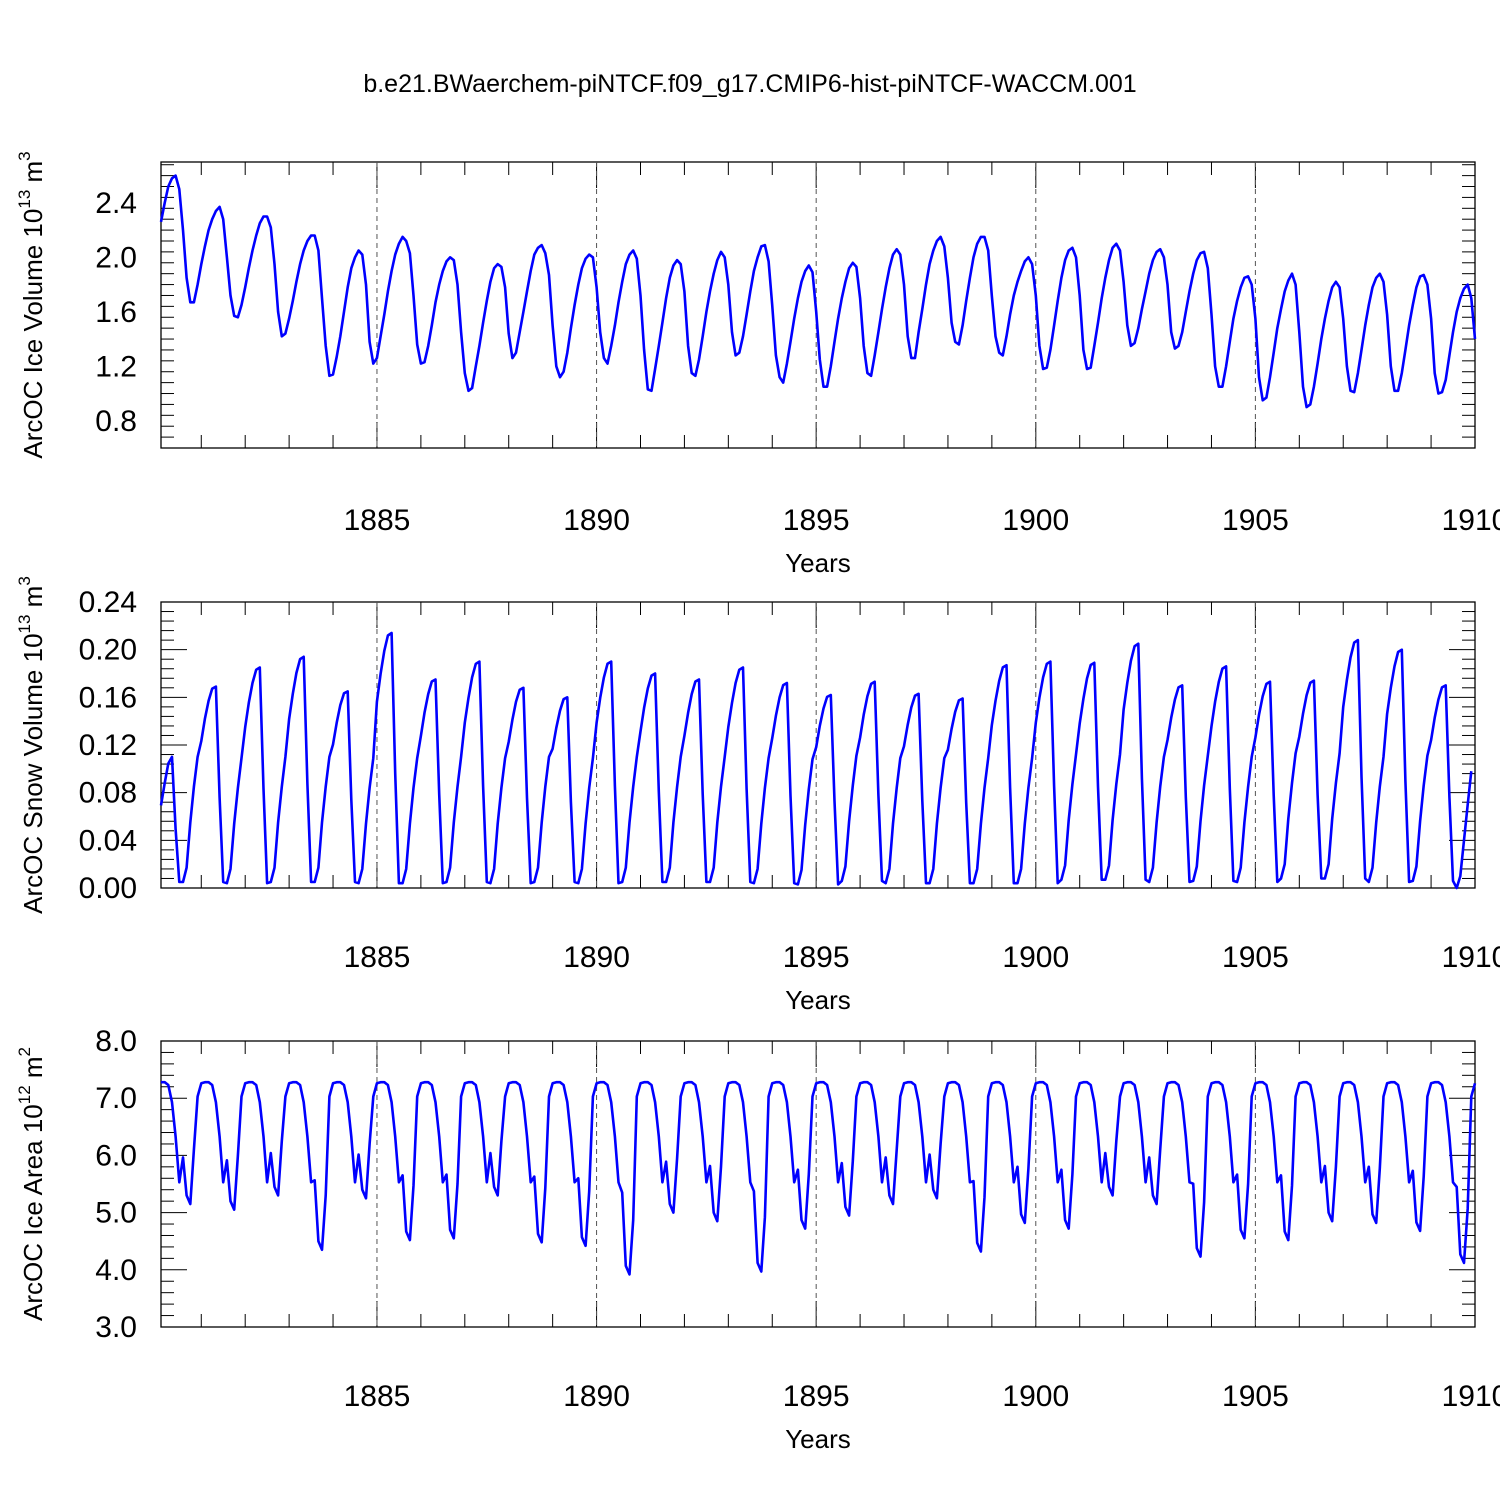 The image size is (1500, 1500). What do you see at coordinates (116, 1213) in the screenshot?
I see `y-tick-label: 5.0` at bounding box center [116, 1213].